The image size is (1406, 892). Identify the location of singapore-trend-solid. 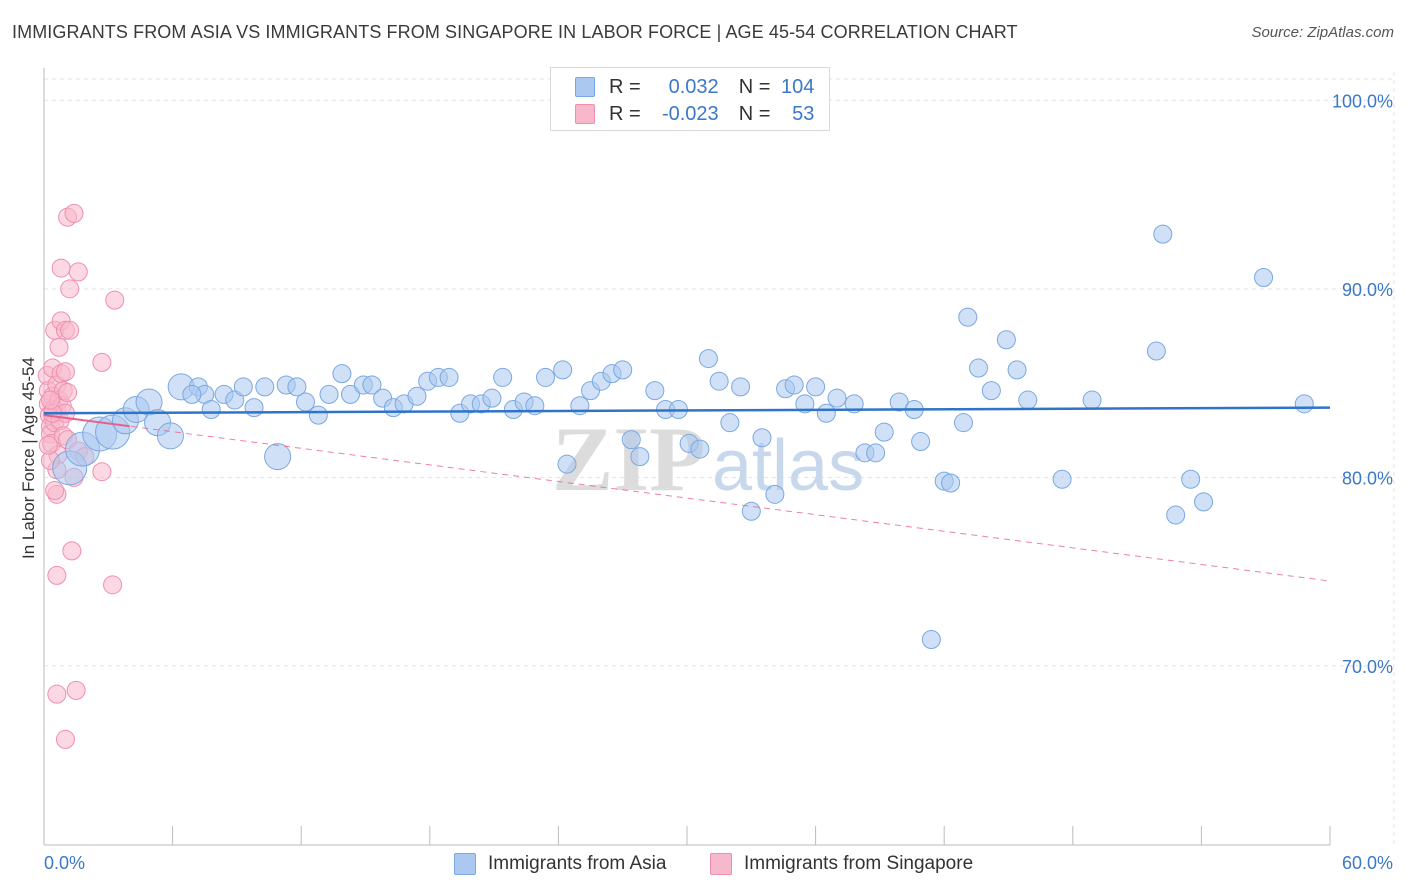
(86, 421).